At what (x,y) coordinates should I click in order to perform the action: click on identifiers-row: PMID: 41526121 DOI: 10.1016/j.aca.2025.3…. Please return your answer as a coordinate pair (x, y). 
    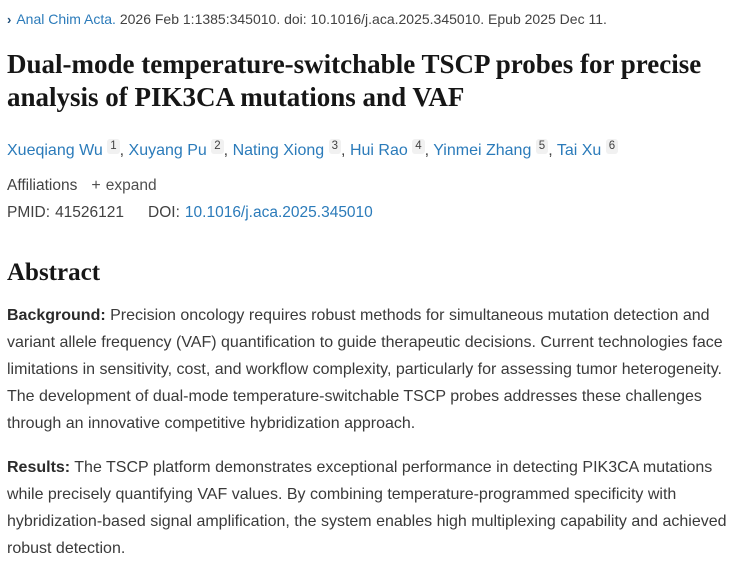
    Looking at the image, I should click on (374, 213).